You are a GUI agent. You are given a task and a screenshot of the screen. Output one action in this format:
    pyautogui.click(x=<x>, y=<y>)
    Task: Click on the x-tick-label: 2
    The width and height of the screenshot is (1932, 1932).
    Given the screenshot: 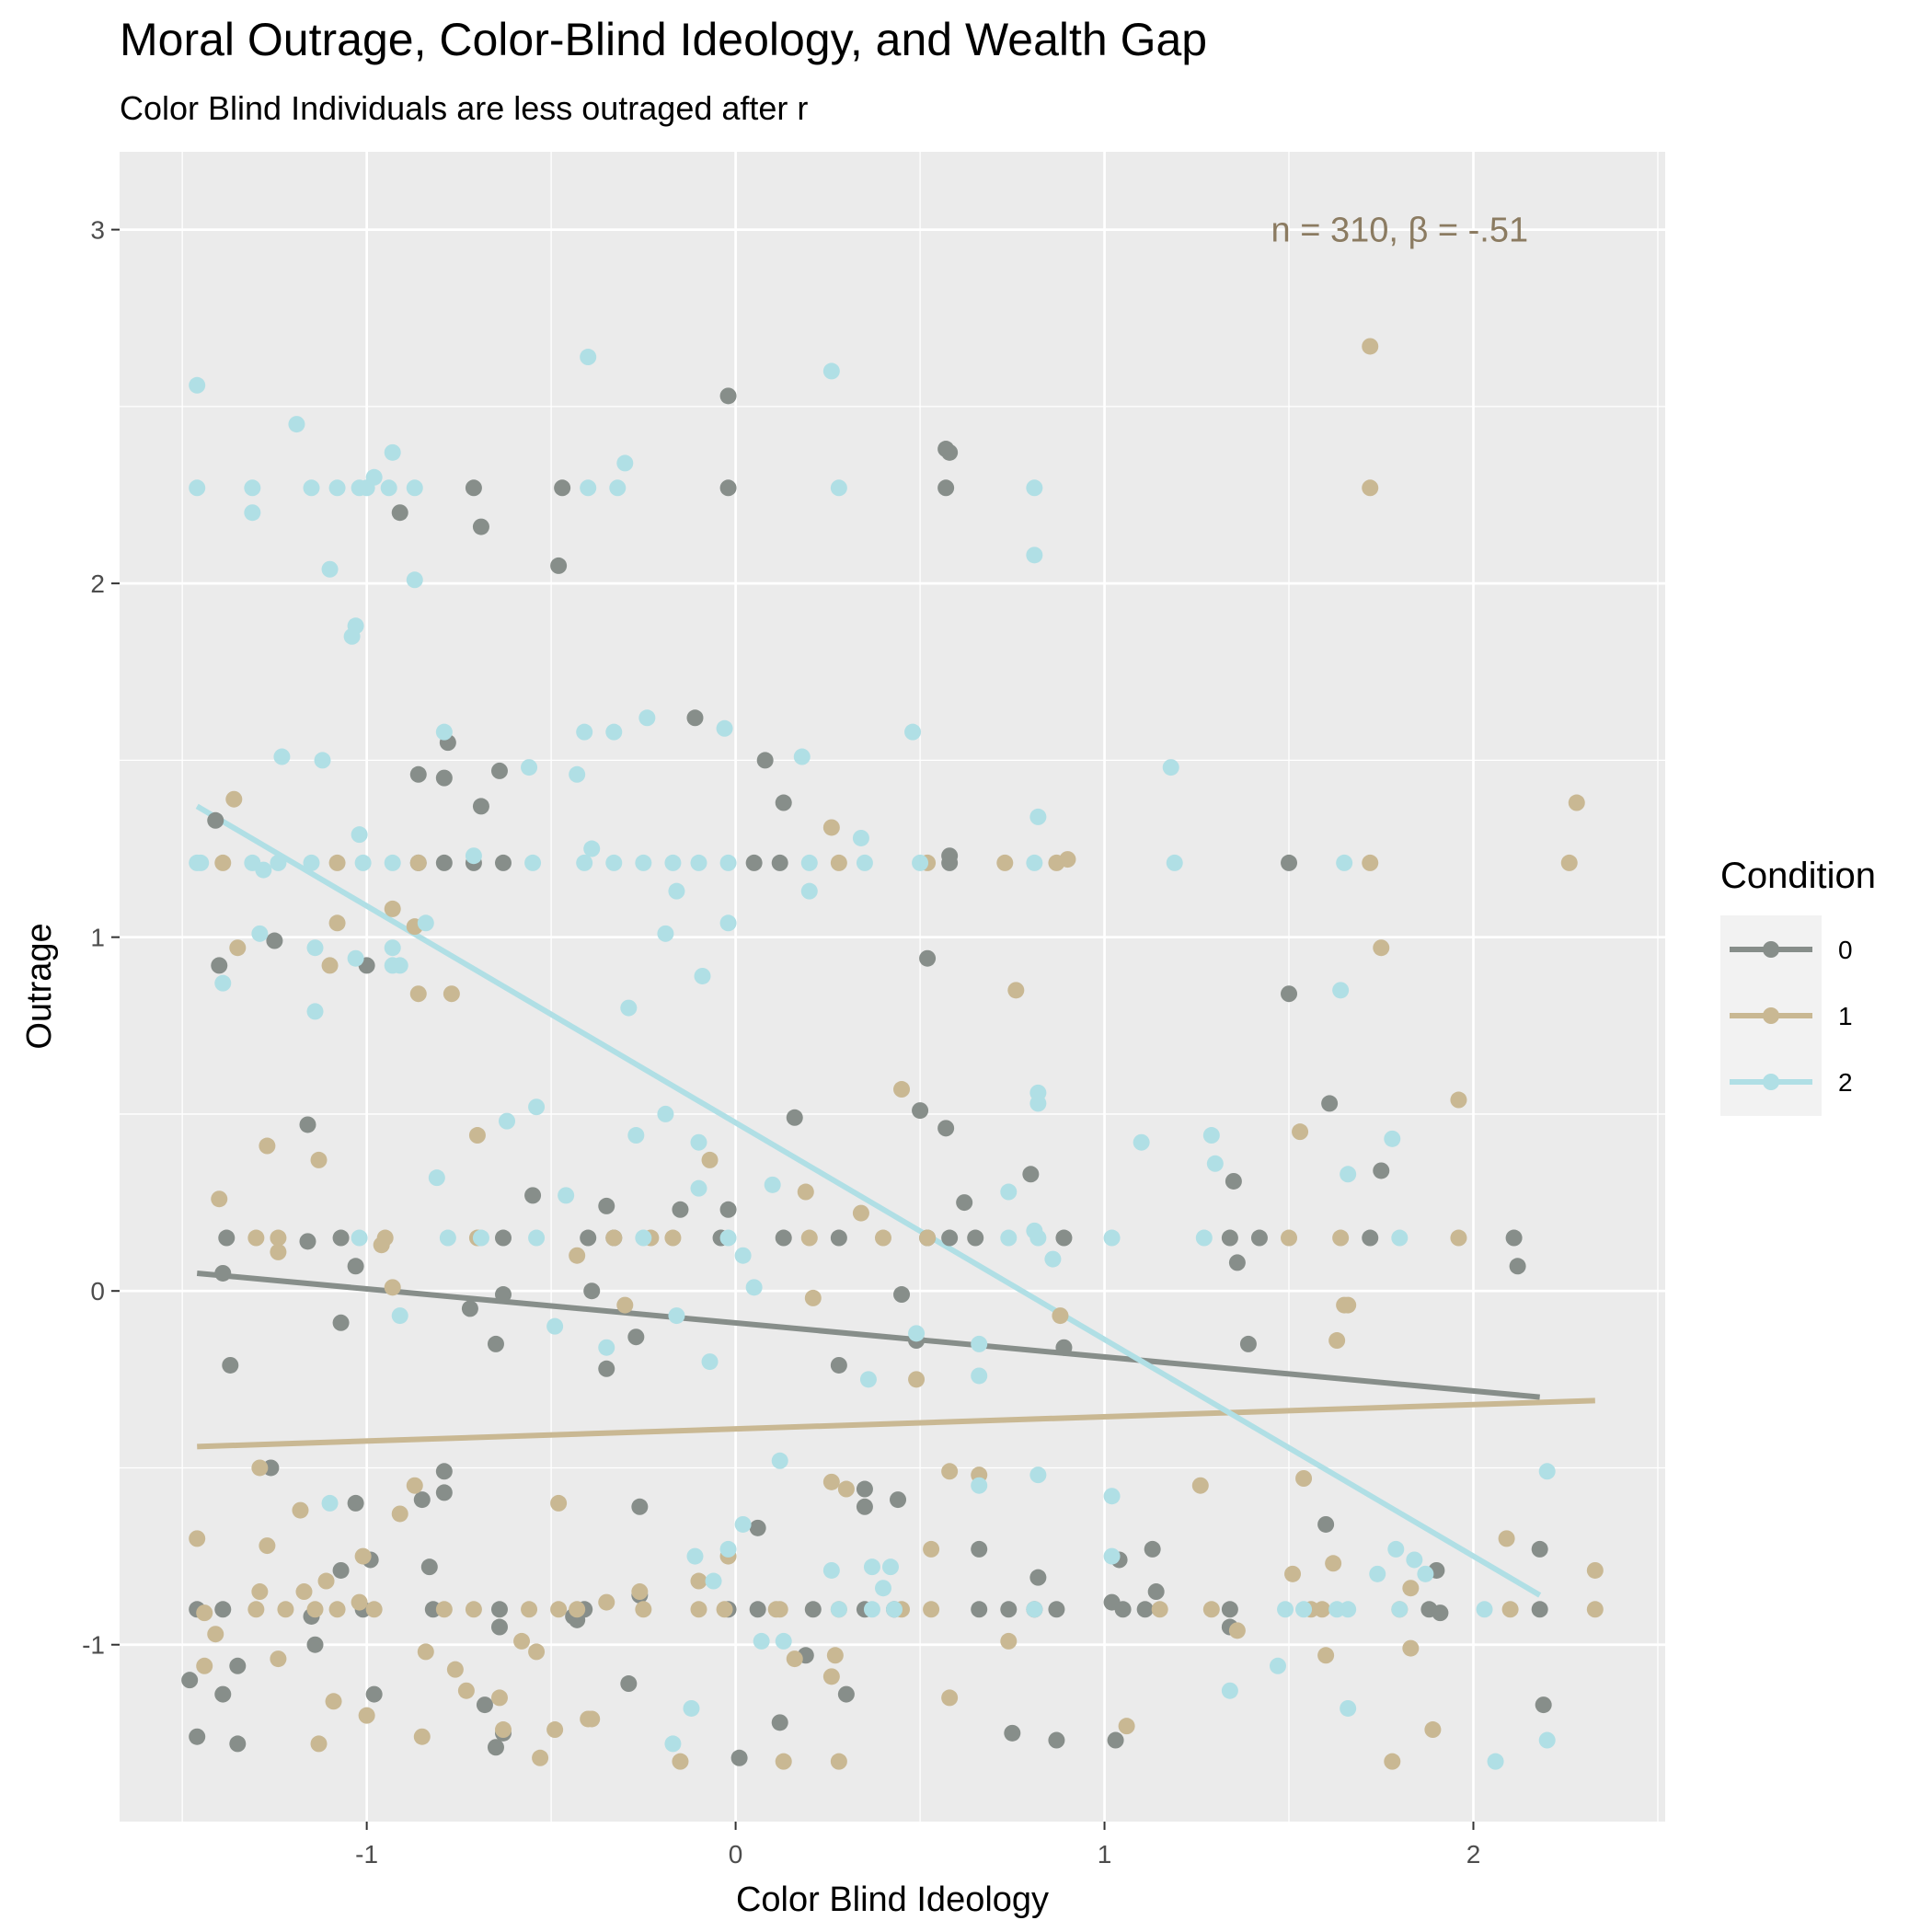 What is the action you would take?
    pyautogui.click(x=1473, y=1854)
    